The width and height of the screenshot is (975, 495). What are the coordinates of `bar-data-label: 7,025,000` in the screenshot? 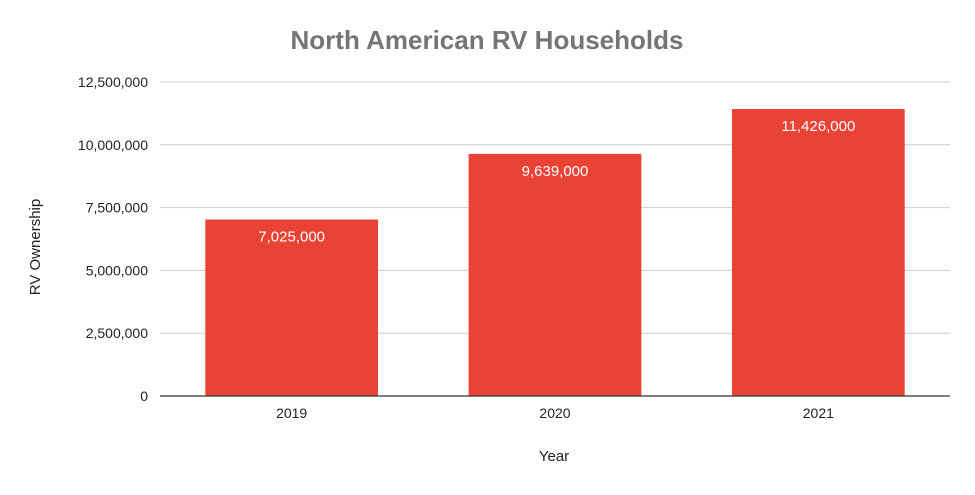 It's located at (291, 237).